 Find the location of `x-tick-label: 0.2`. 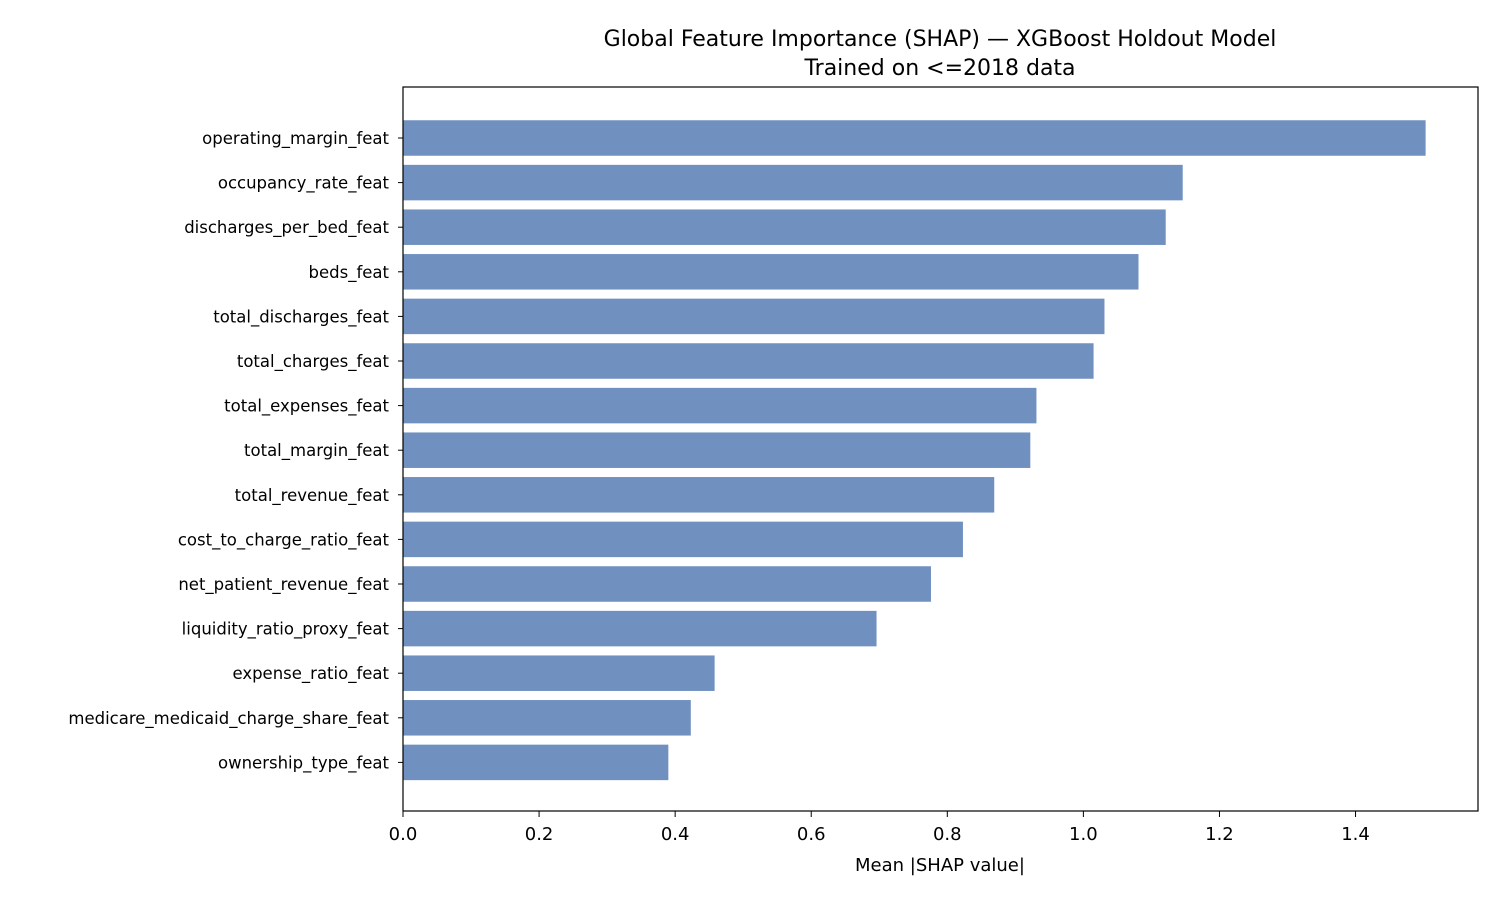

x-tick-label: 0.2 is located at coordinates (539, 834).